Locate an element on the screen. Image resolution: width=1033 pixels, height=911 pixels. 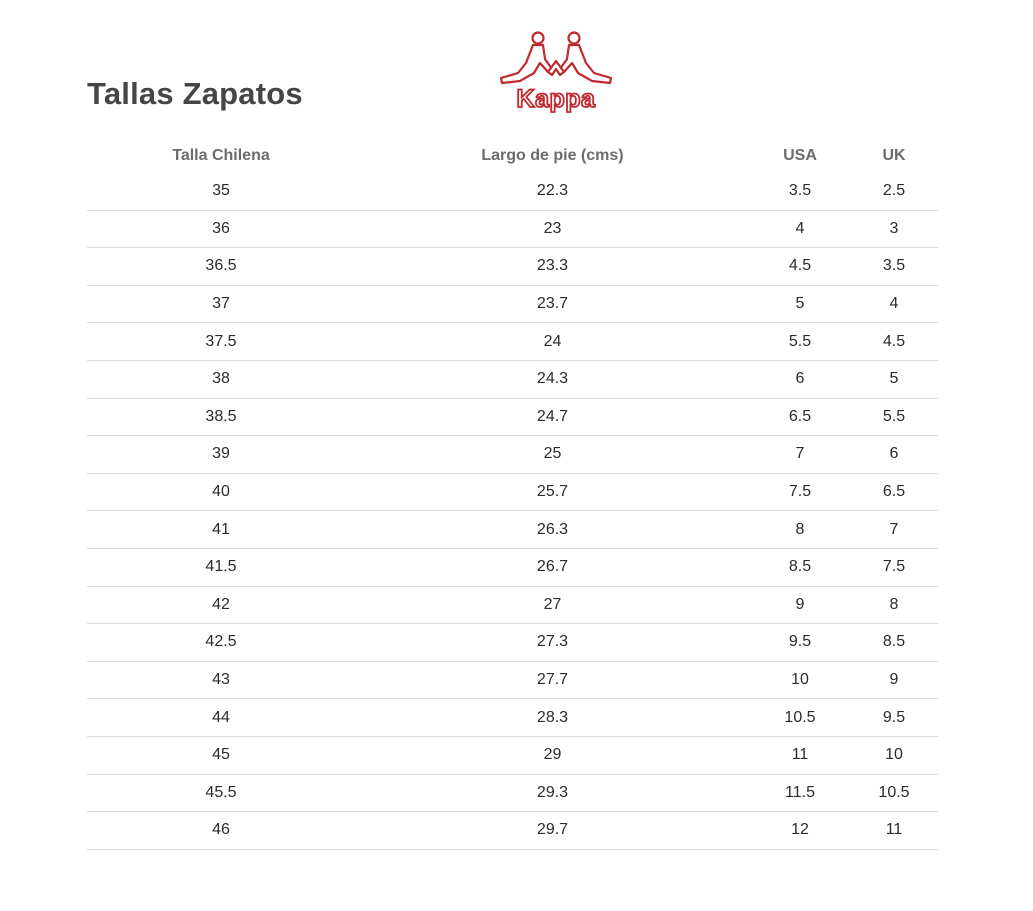
cell-usa: 3.5 is located at coordinates (800, 192).